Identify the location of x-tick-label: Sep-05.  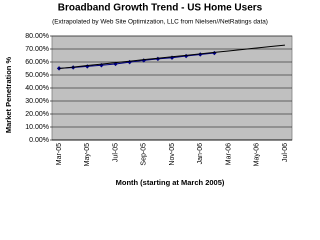
(144, 154).